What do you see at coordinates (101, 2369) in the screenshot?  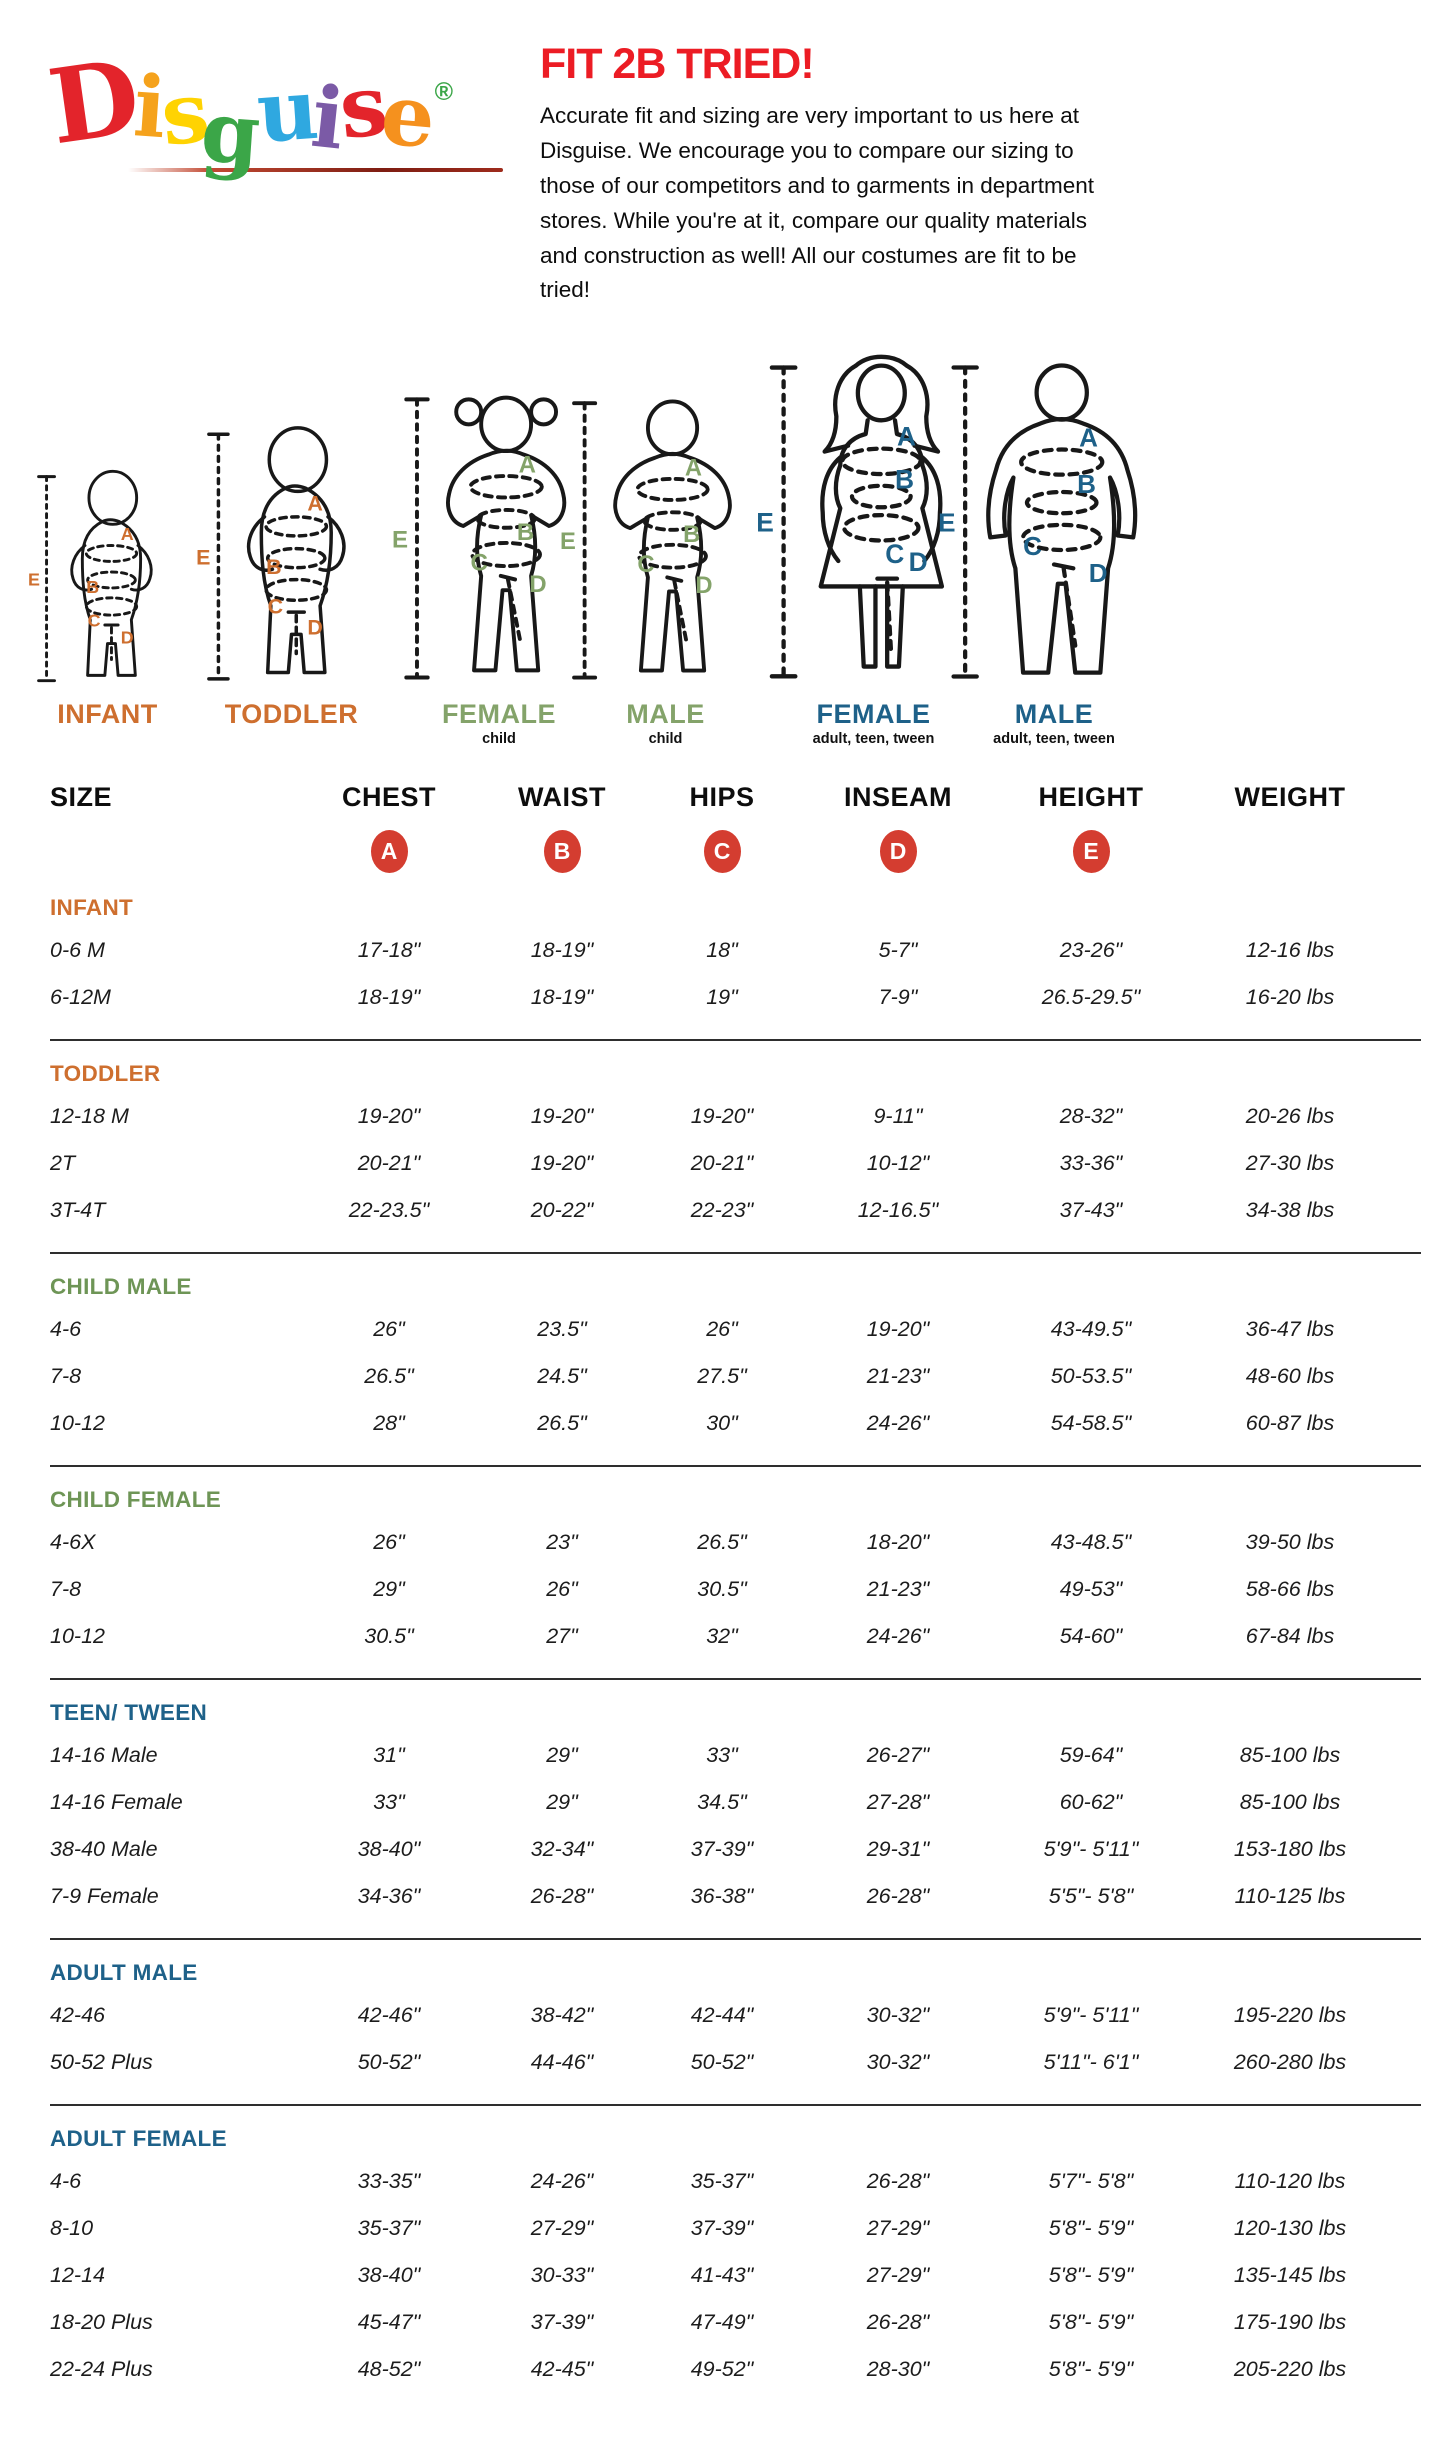 I see `size-cell: 22-24 Plus` at bounding box center [101, 2369].